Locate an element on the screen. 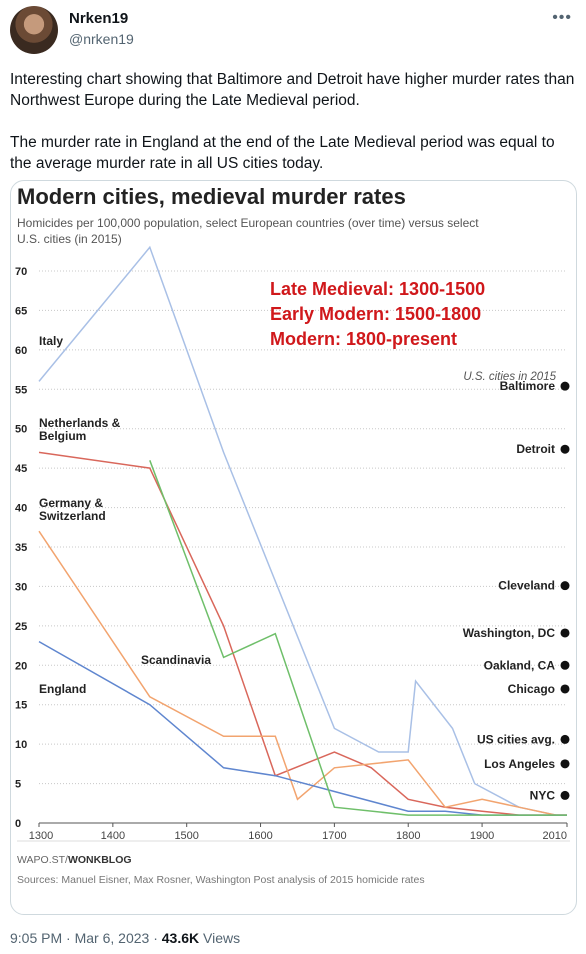 The height and width of the screenshot is (954, 586). us-city-label: NYC is located at coordinates (543, 795).